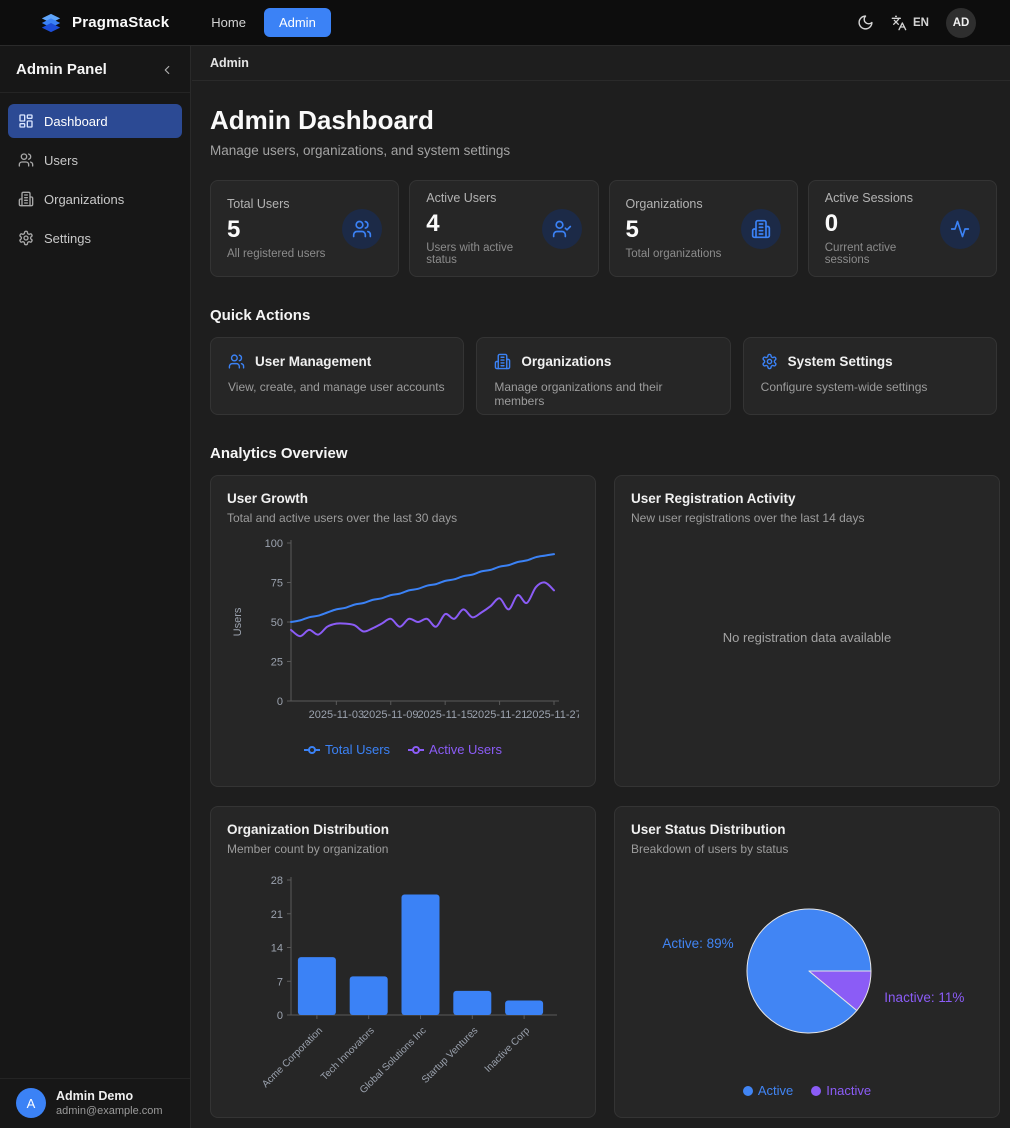 This screenshot has width=1010, height=1128. I want to click on svg-text: 2025-11-09, so click(390, 715).